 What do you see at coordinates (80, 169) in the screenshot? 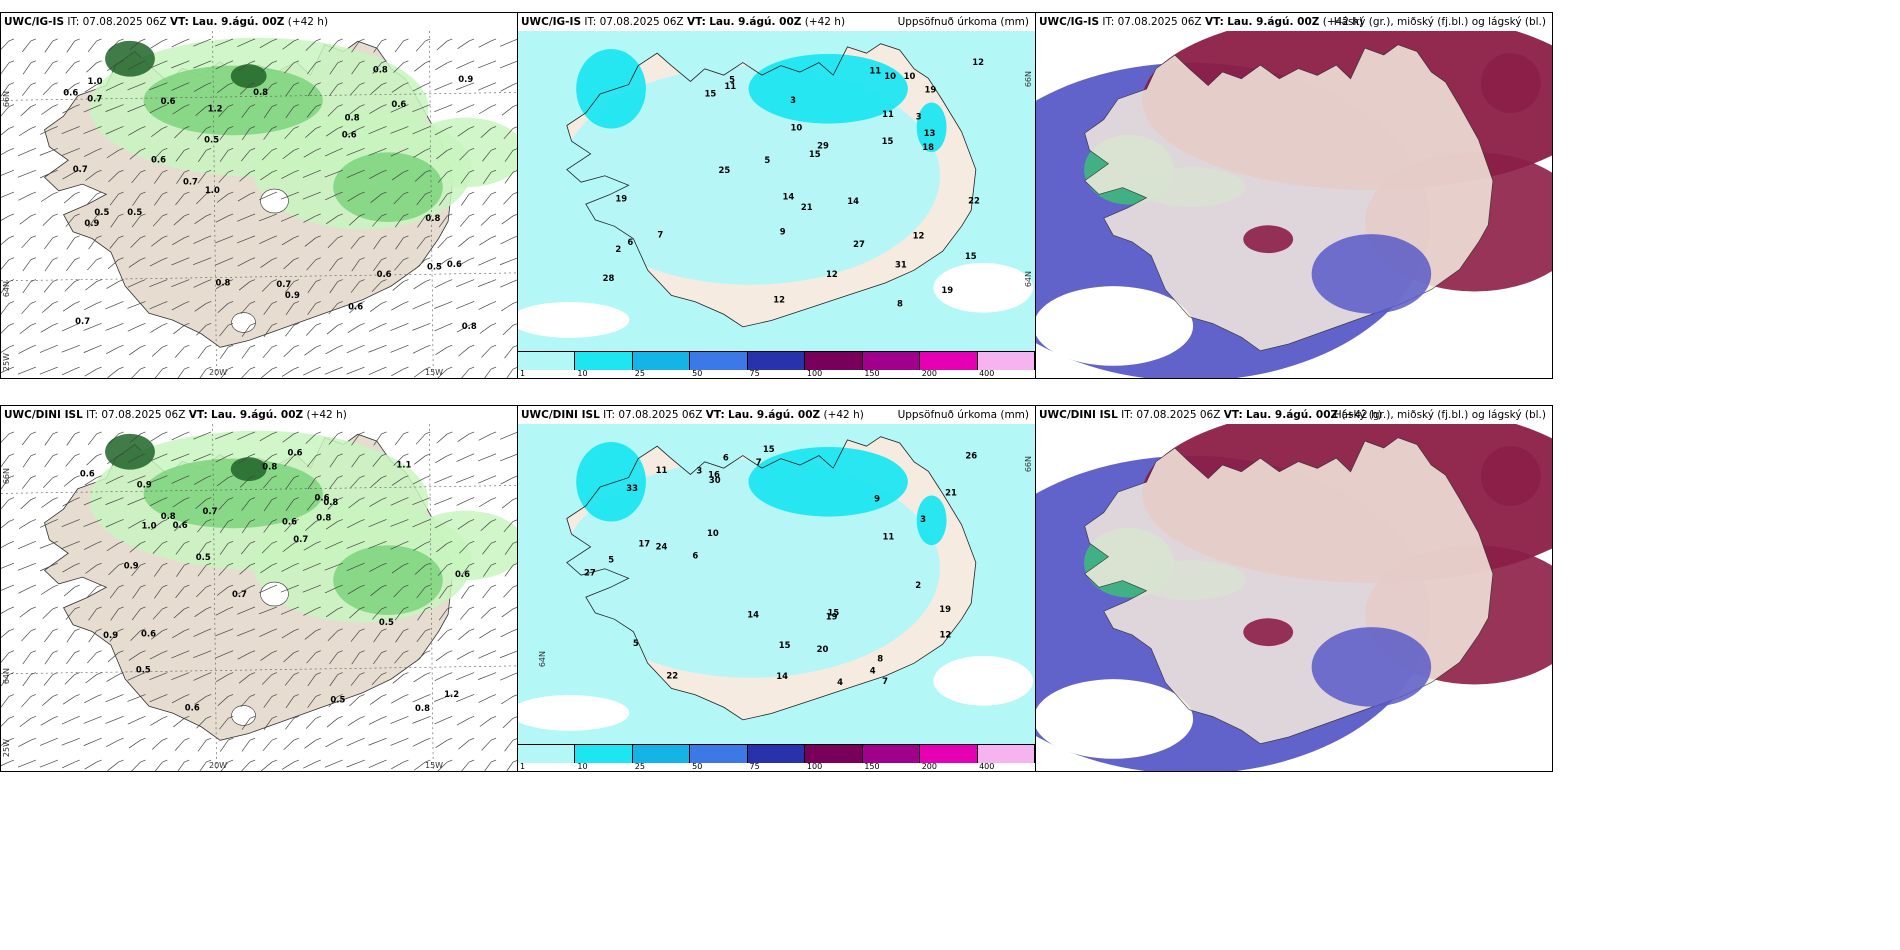
I see `value-label: 0.7` at bounding box center [80, 169].